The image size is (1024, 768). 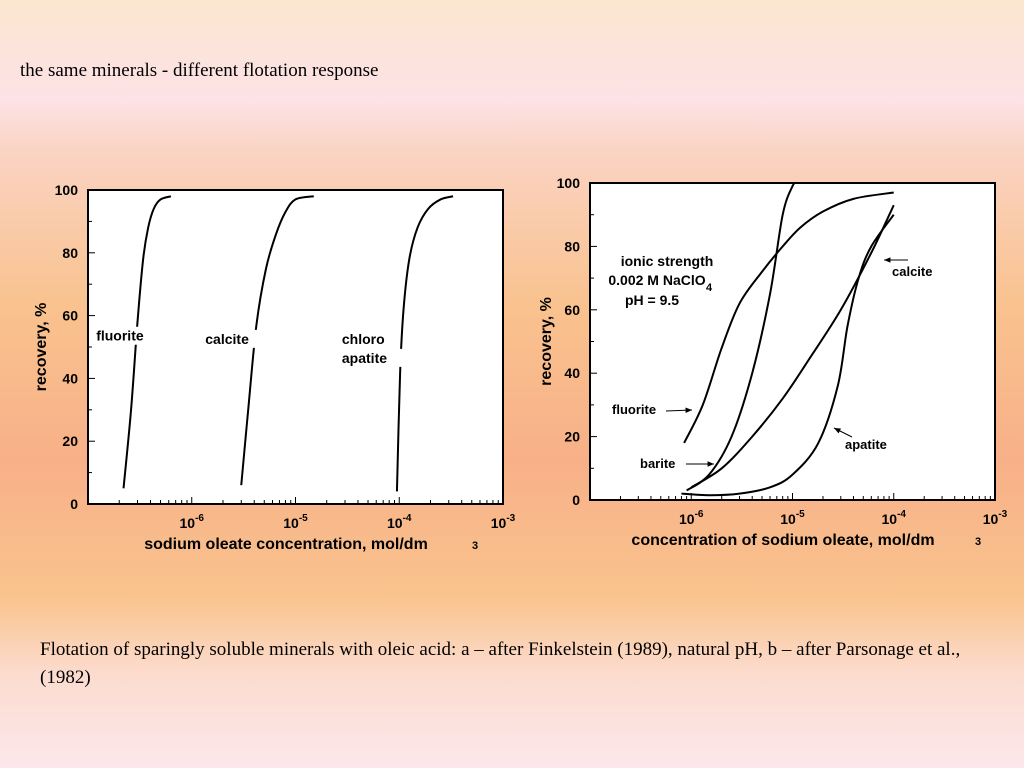 I want to click on annotation-concentration: 0.002 M NaClO, so click(x=656, y=280).